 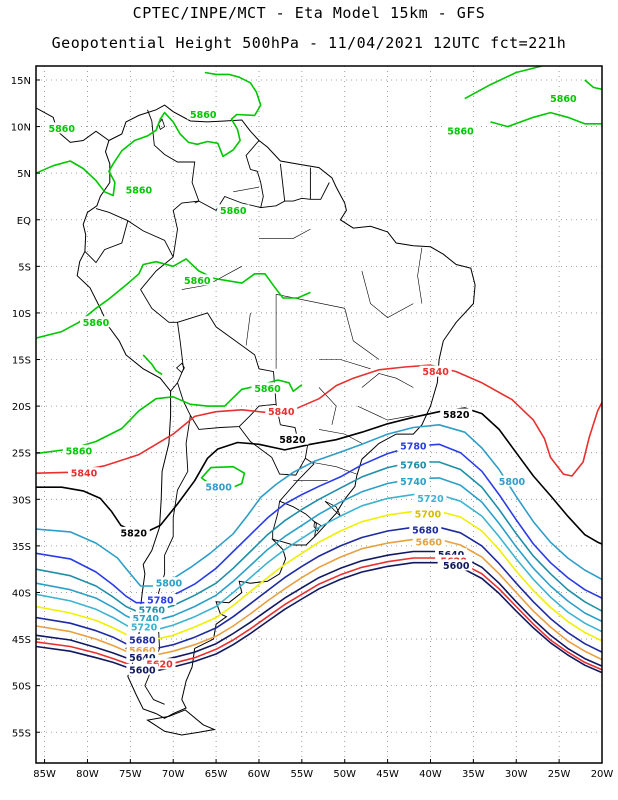 What do you see at coordinates (21, 81) in the screenshot?
I see `lat-tick-label: 15N` at bounding box center [21, 81].